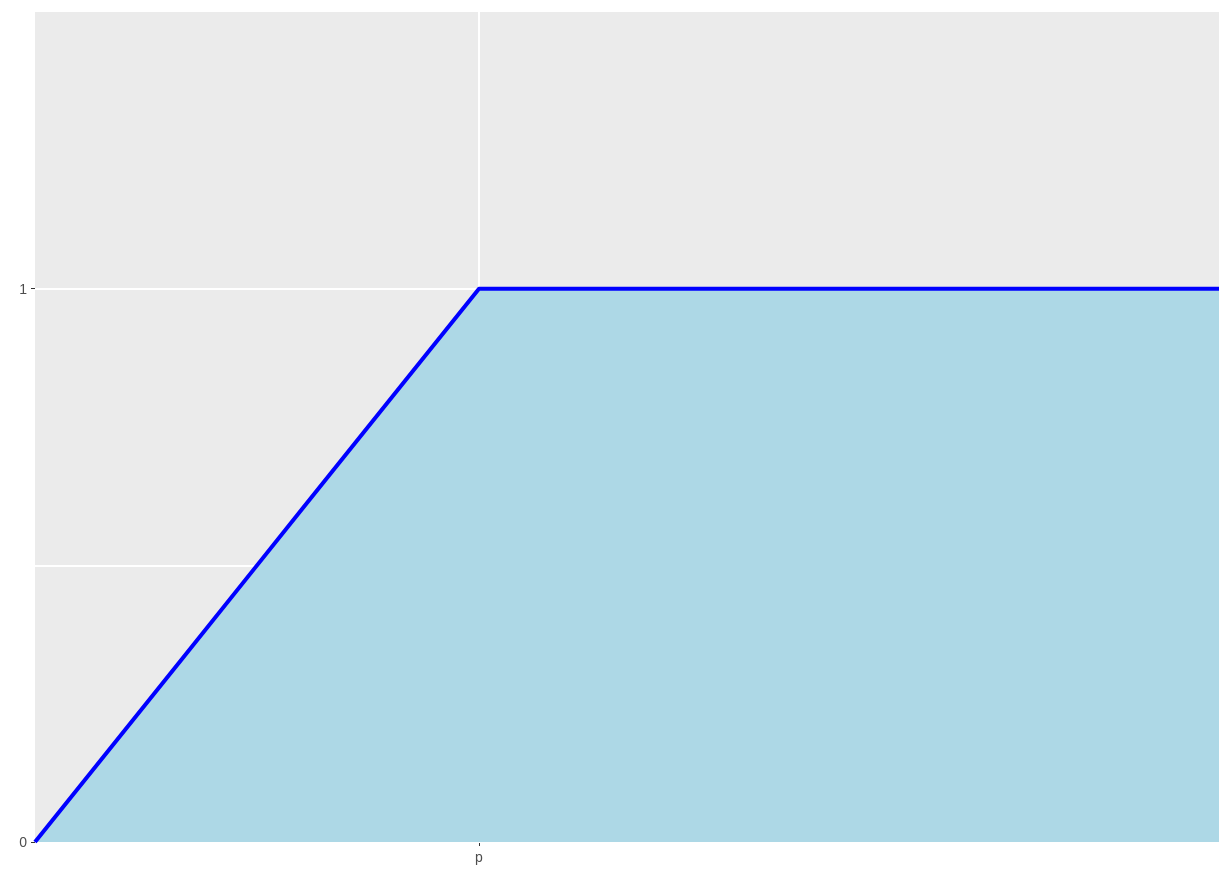 Image resolution: width=1222 pixels, height=873 pixels. What do you see at coordinates (23, 288) in the screenshot?
I see `y-tick-label: 1` at bounding box center [23, 288].